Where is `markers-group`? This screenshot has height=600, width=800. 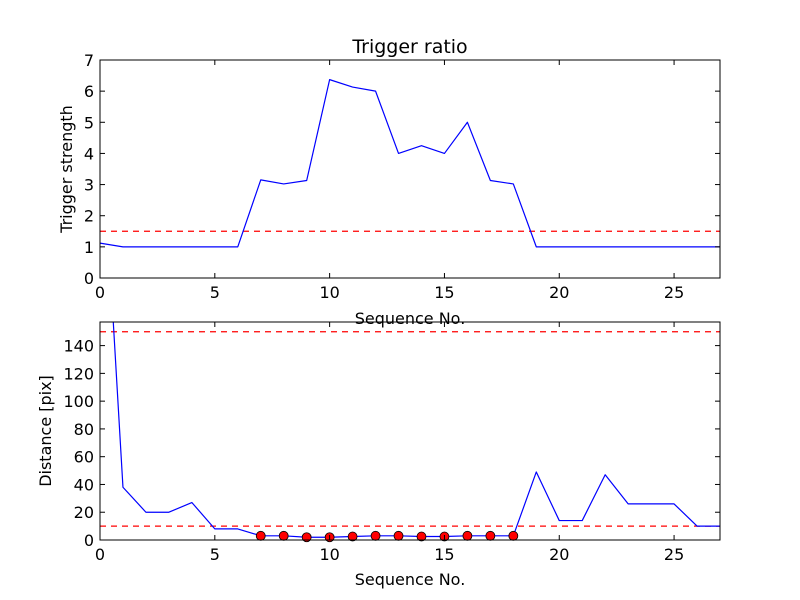
markers-group is located at coordinates (387, 536).